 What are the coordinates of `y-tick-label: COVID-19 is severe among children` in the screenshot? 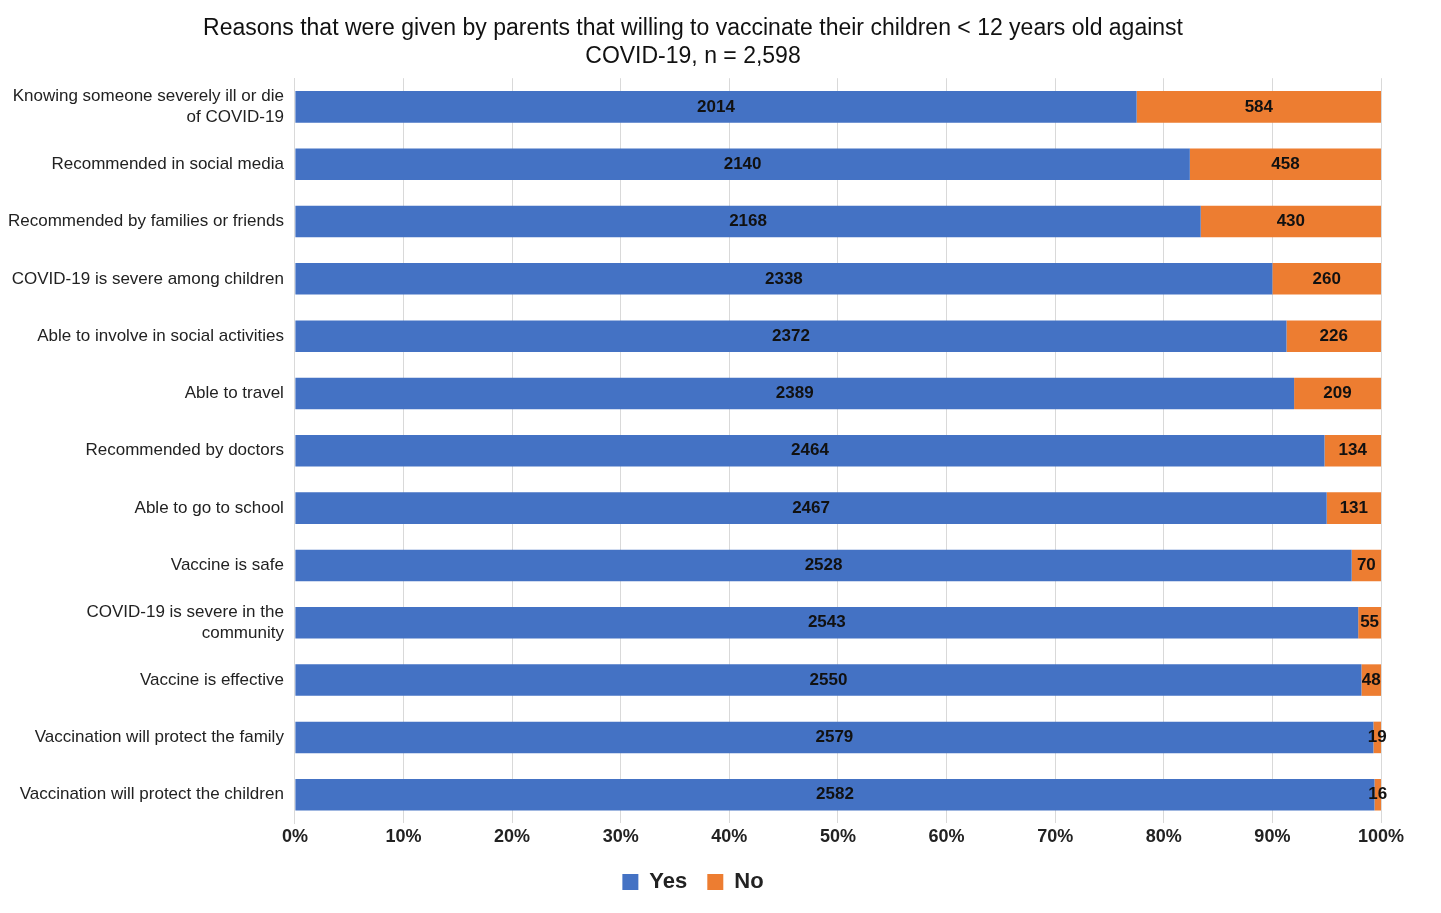 It's located at (147, 278).